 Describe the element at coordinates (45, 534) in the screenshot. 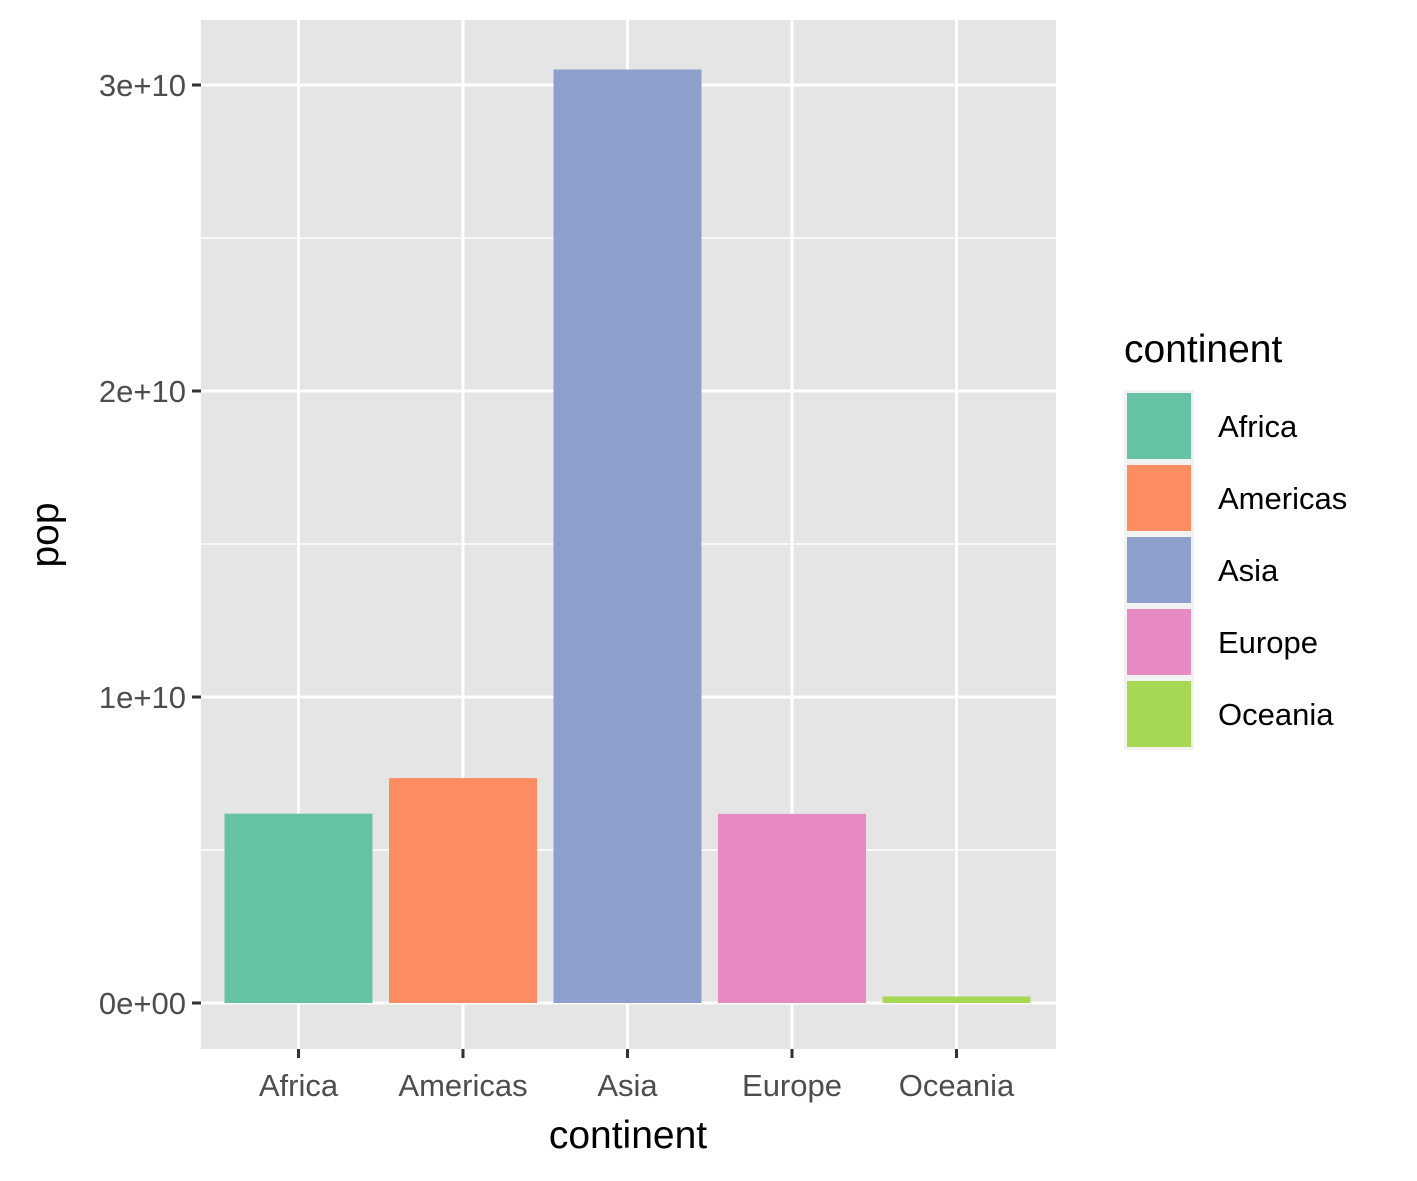

I see `y-axis-title: pop` at that location.